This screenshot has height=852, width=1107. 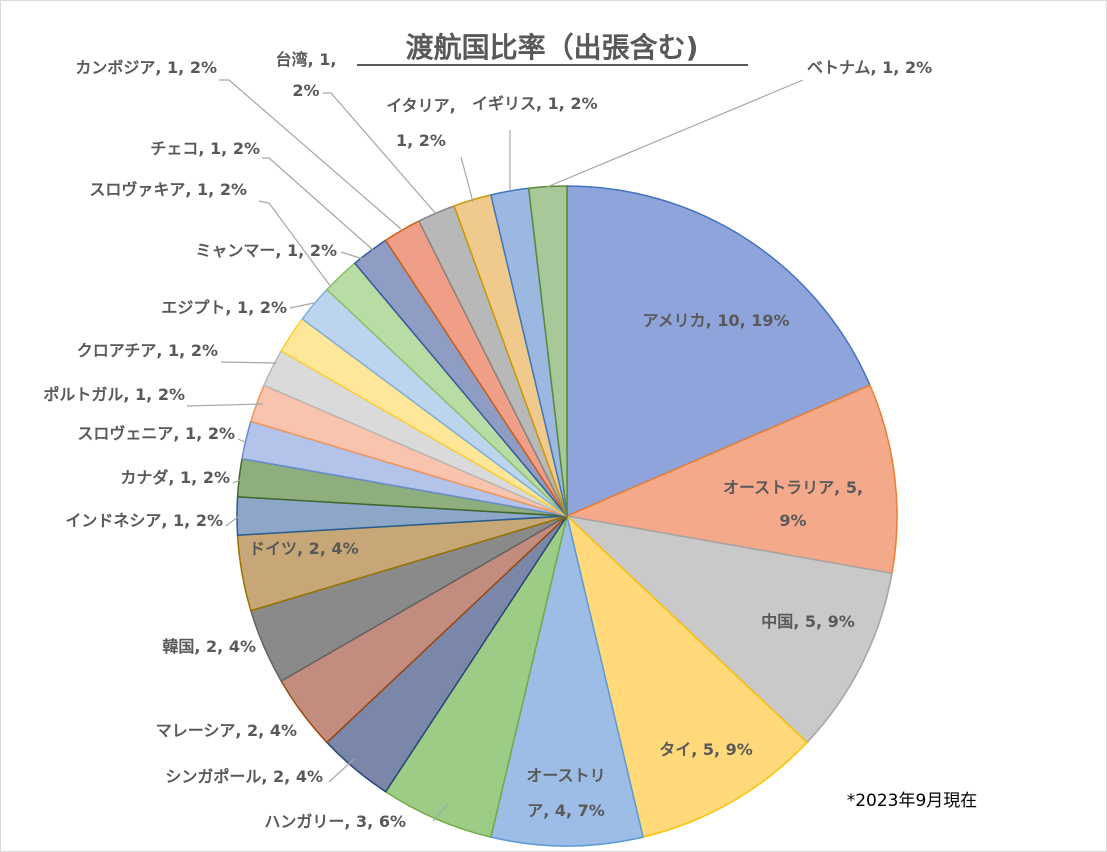 I want to click on data-label: 台湾, 1, 2%, so click(x=306, y=75).